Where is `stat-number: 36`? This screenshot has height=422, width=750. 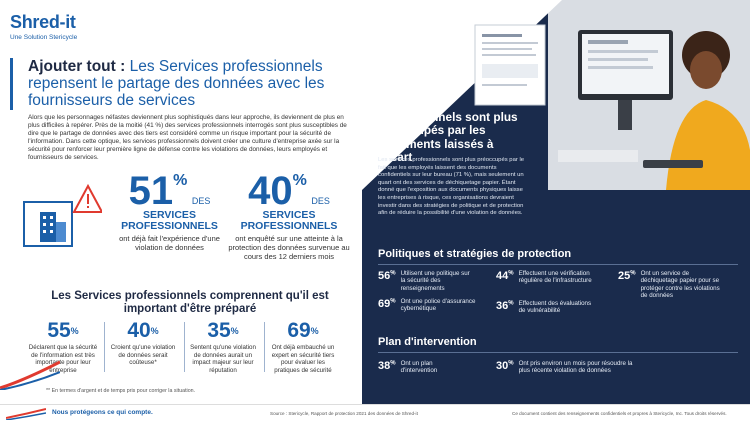
stat-number: 36 is located at coordinates (502, 306).